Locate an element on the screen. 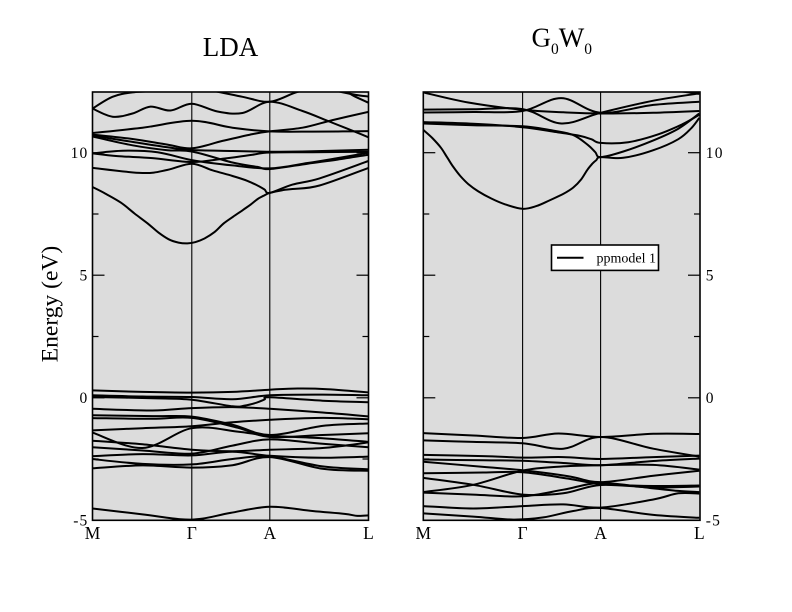 The width and height of the screenshot is (792, 612). svg-text: LDA is located at coordinates (231, 47).